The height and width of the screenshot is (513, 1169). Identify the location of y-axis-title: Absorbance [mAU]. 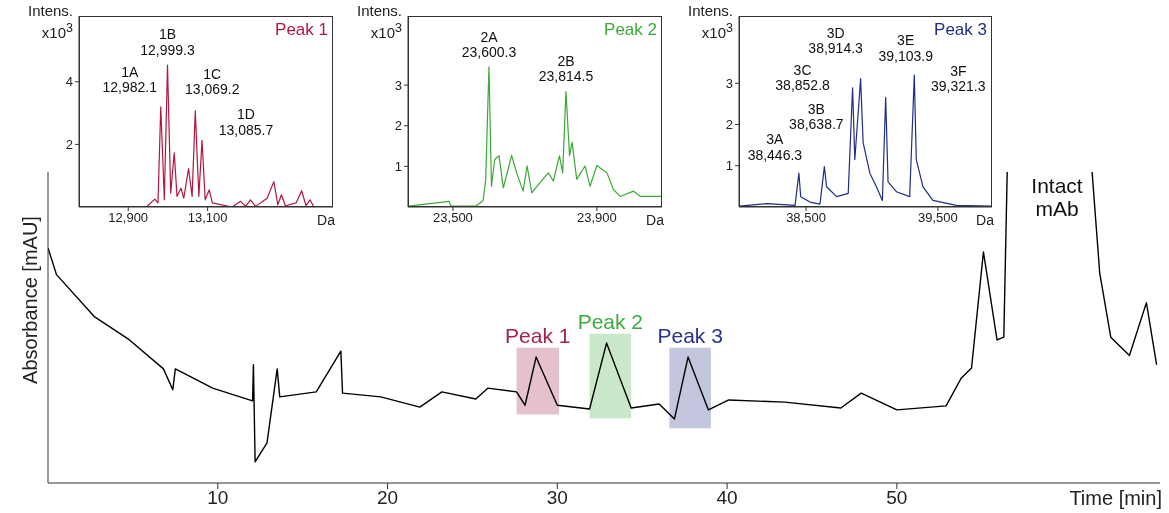
(30, 300).